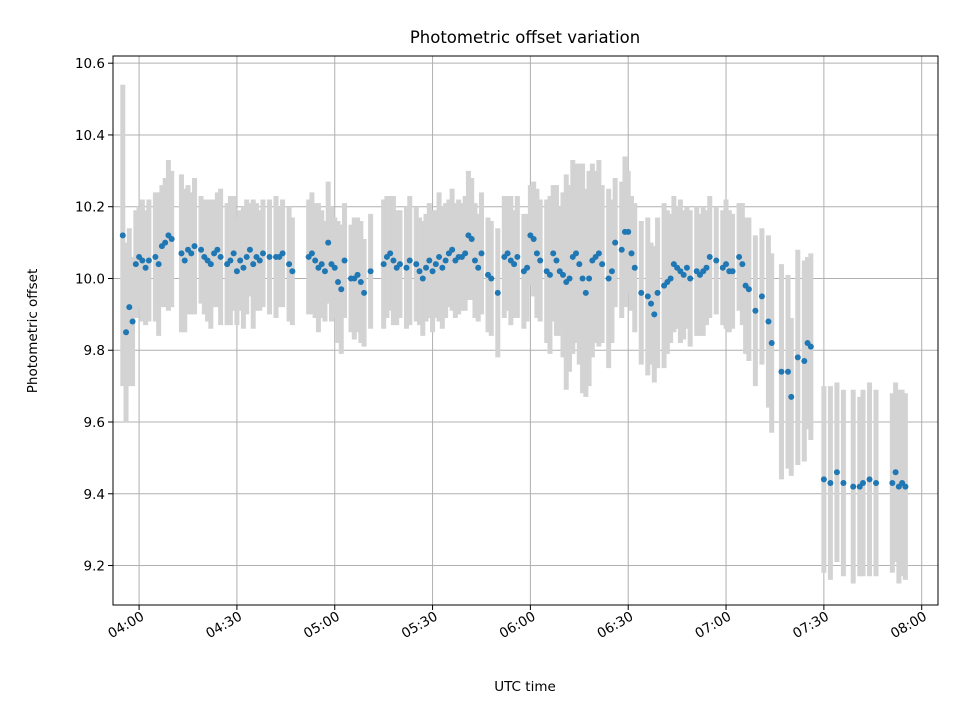  What do you see at coordinates (94, 351) in the screenshot?
I see `y-tick-label: 9.8` at bounding box center [94, 351].